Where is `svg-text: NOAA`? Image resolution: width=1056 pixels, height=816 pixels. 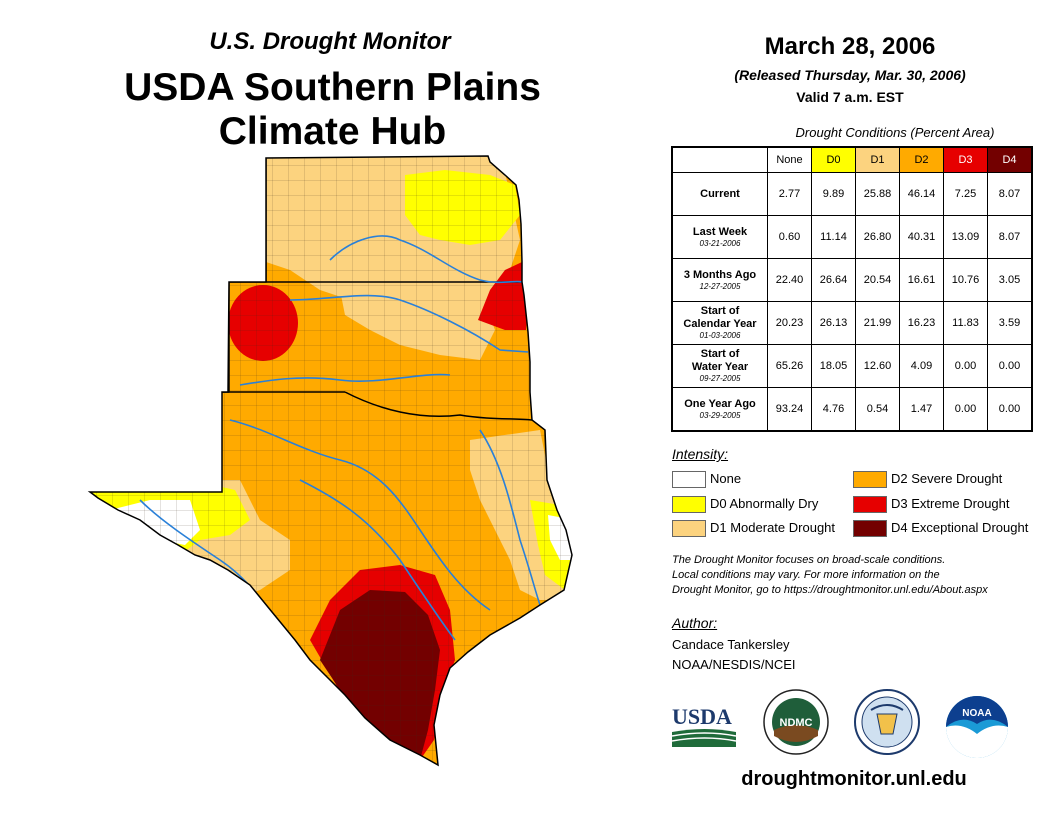 svg-text: NOAA is located at coordinates (976, 713).